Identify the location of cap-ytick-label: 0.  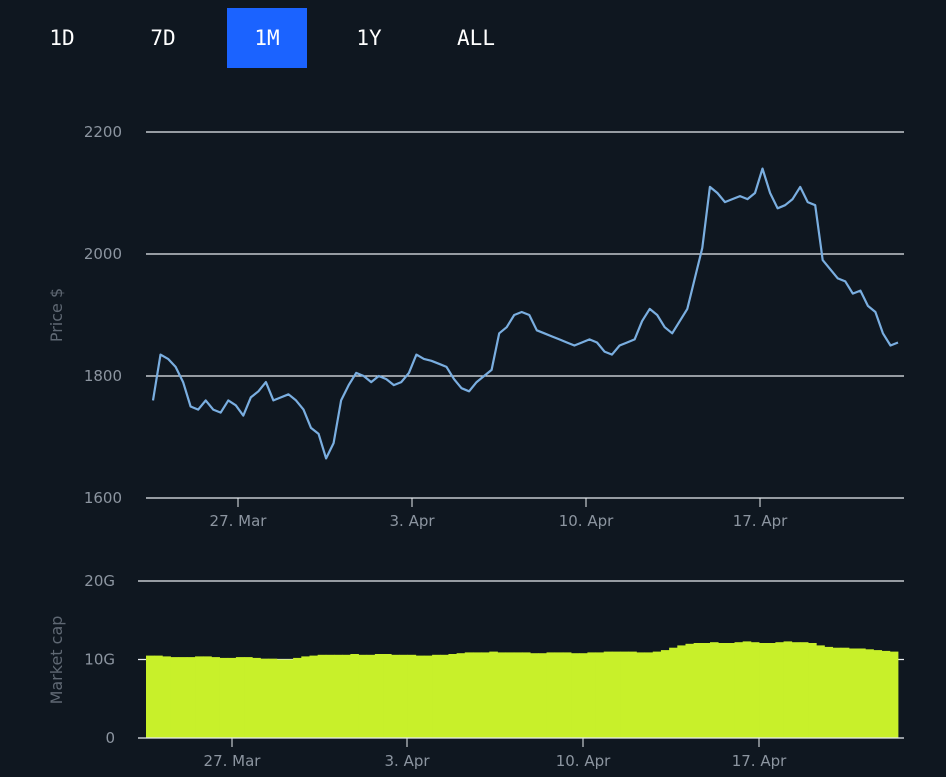
(110, 738).